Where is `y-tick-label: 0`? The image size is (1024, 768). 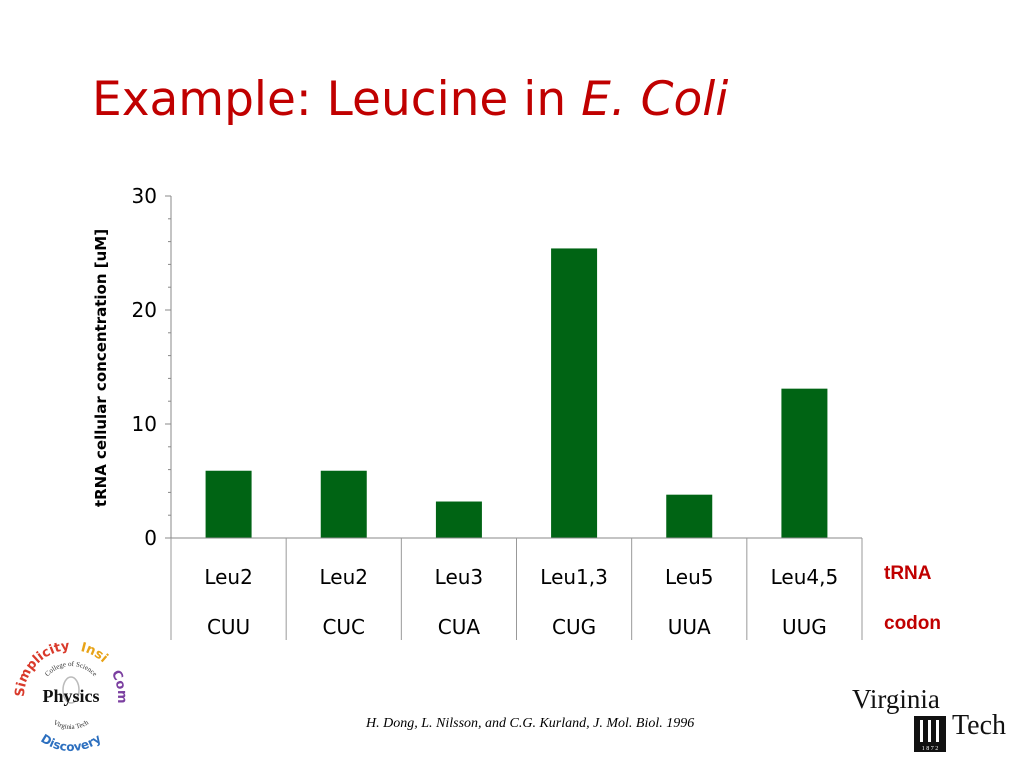 y-tick-label: 0 is located at coordinates (150, 538).